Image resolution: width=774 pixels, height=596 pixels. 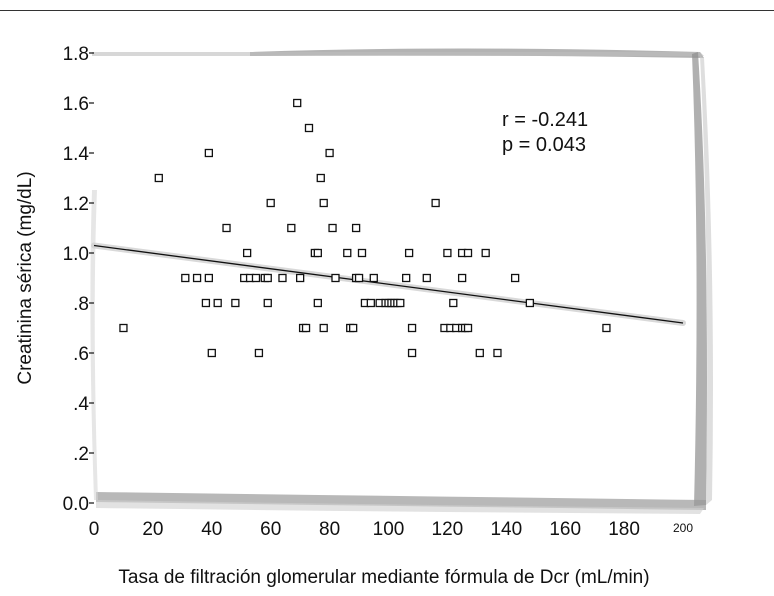 I want to click on y-tick-label: 1.4, so click(x=76, y=154).